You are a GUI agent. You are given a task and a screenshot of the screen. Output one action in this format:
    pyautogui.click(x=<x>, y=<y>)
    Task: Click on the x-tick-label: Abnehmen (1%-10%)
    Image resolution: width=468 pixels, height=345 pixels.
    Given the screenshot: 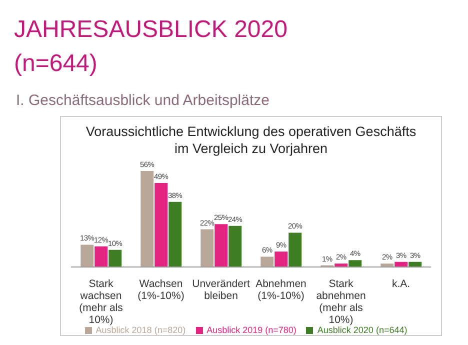 What is the action you would take?
    pyautogui.click(x=281, y=290)
    